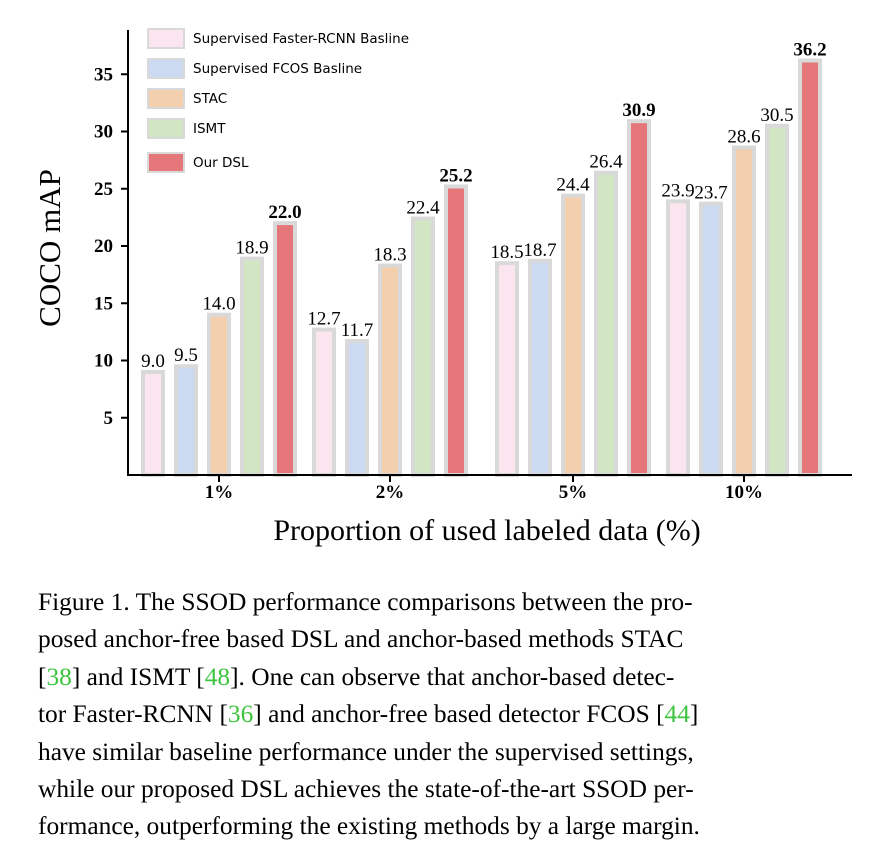 The width and height of the screenshot is (882, 858). I want to click on bar-value-label: 30.5, so click(776, 115).